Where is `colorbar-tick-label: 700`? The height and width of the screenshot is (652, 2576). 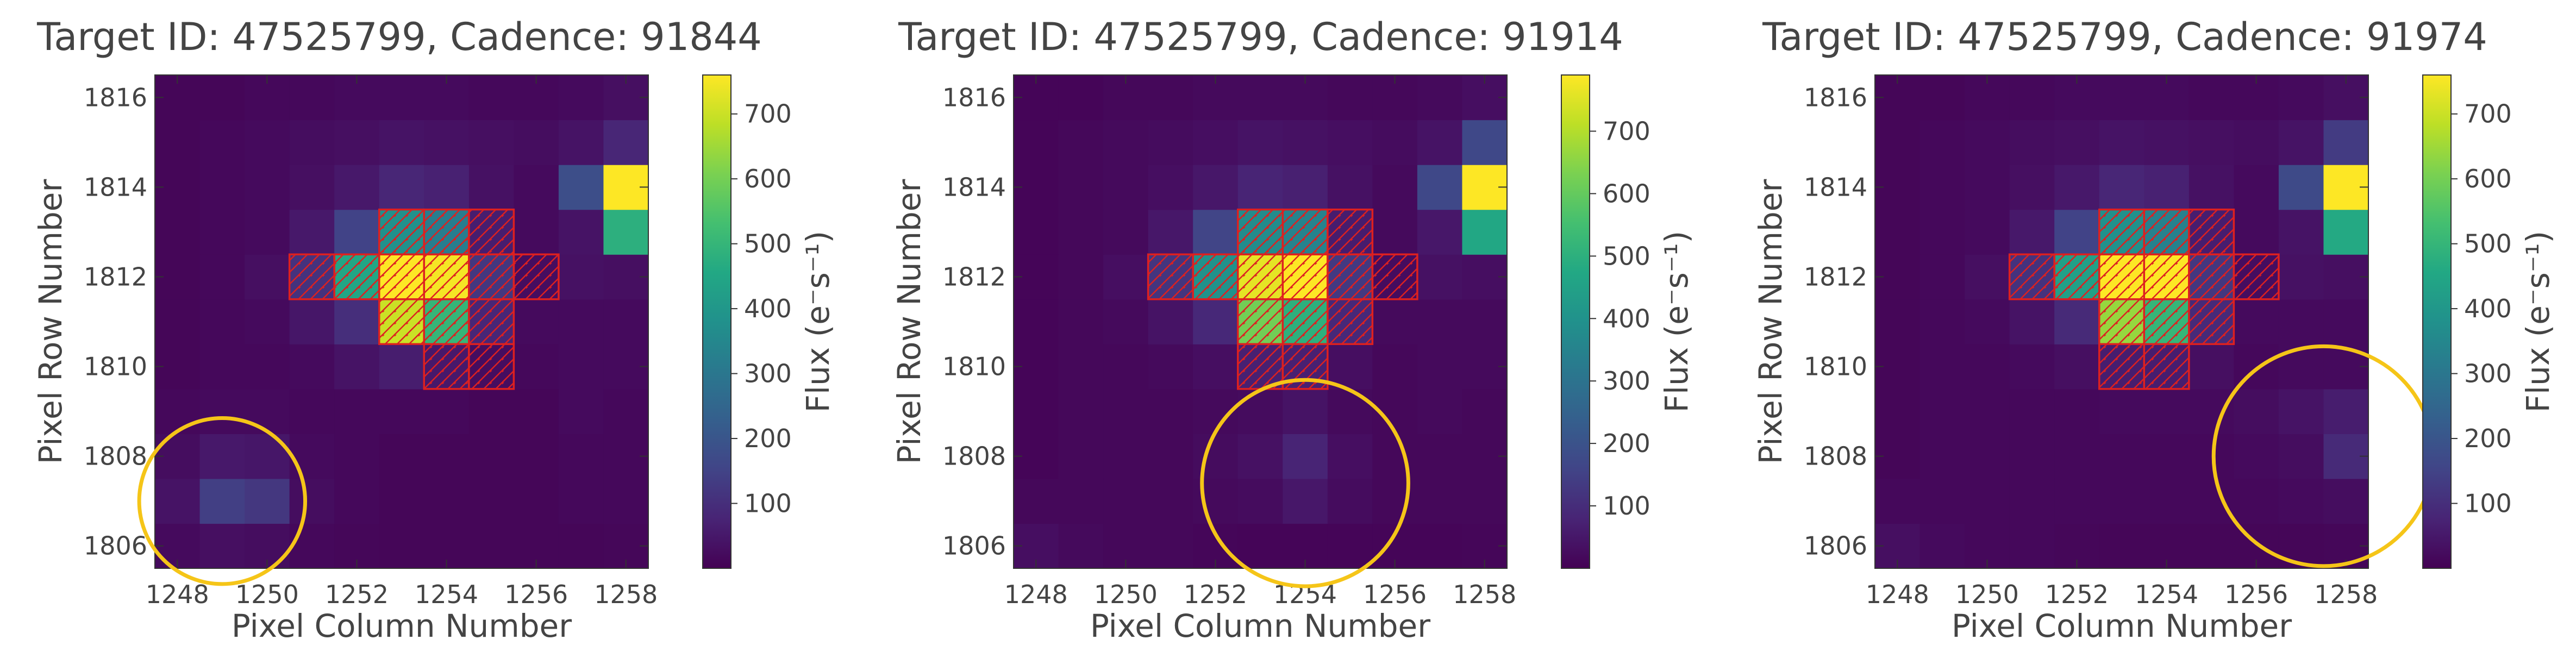 colorbar-tick-label: 700 is located at coordinates (2488, 114).